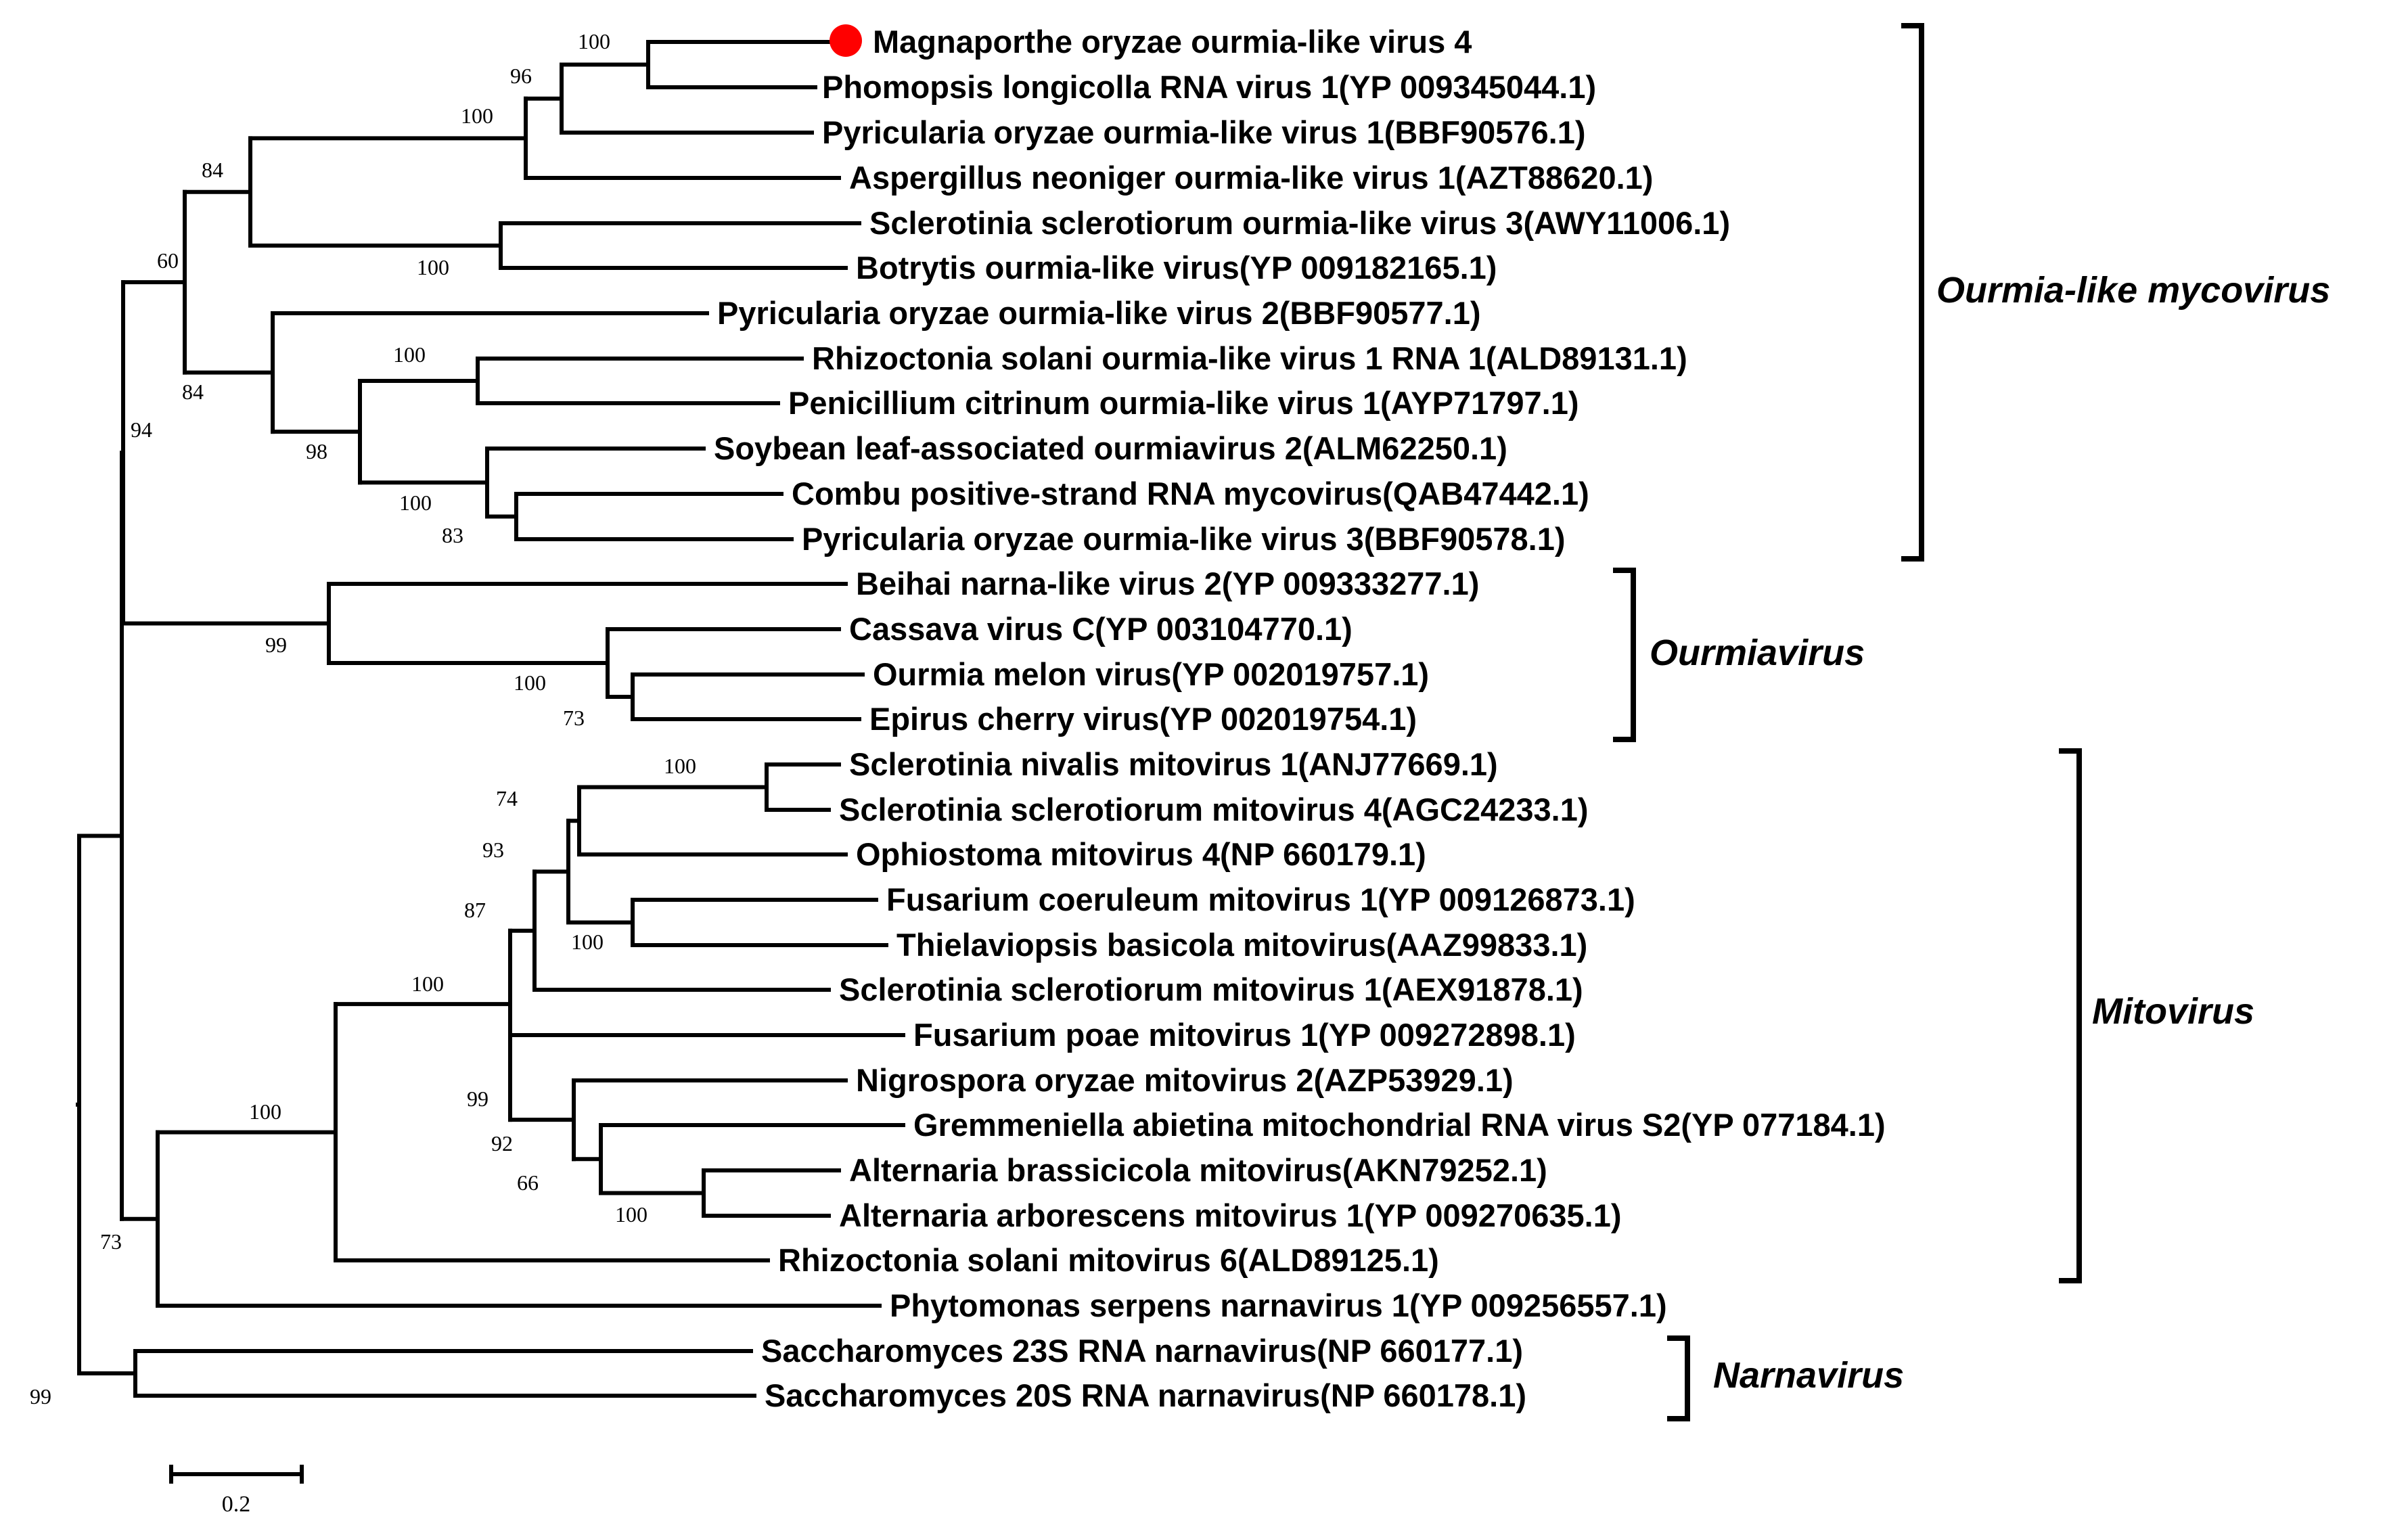  What do you see at coordinates (452, 535) in the screenshot?
I see `bootstrap-value: 83` at bounding box center [452, 535].